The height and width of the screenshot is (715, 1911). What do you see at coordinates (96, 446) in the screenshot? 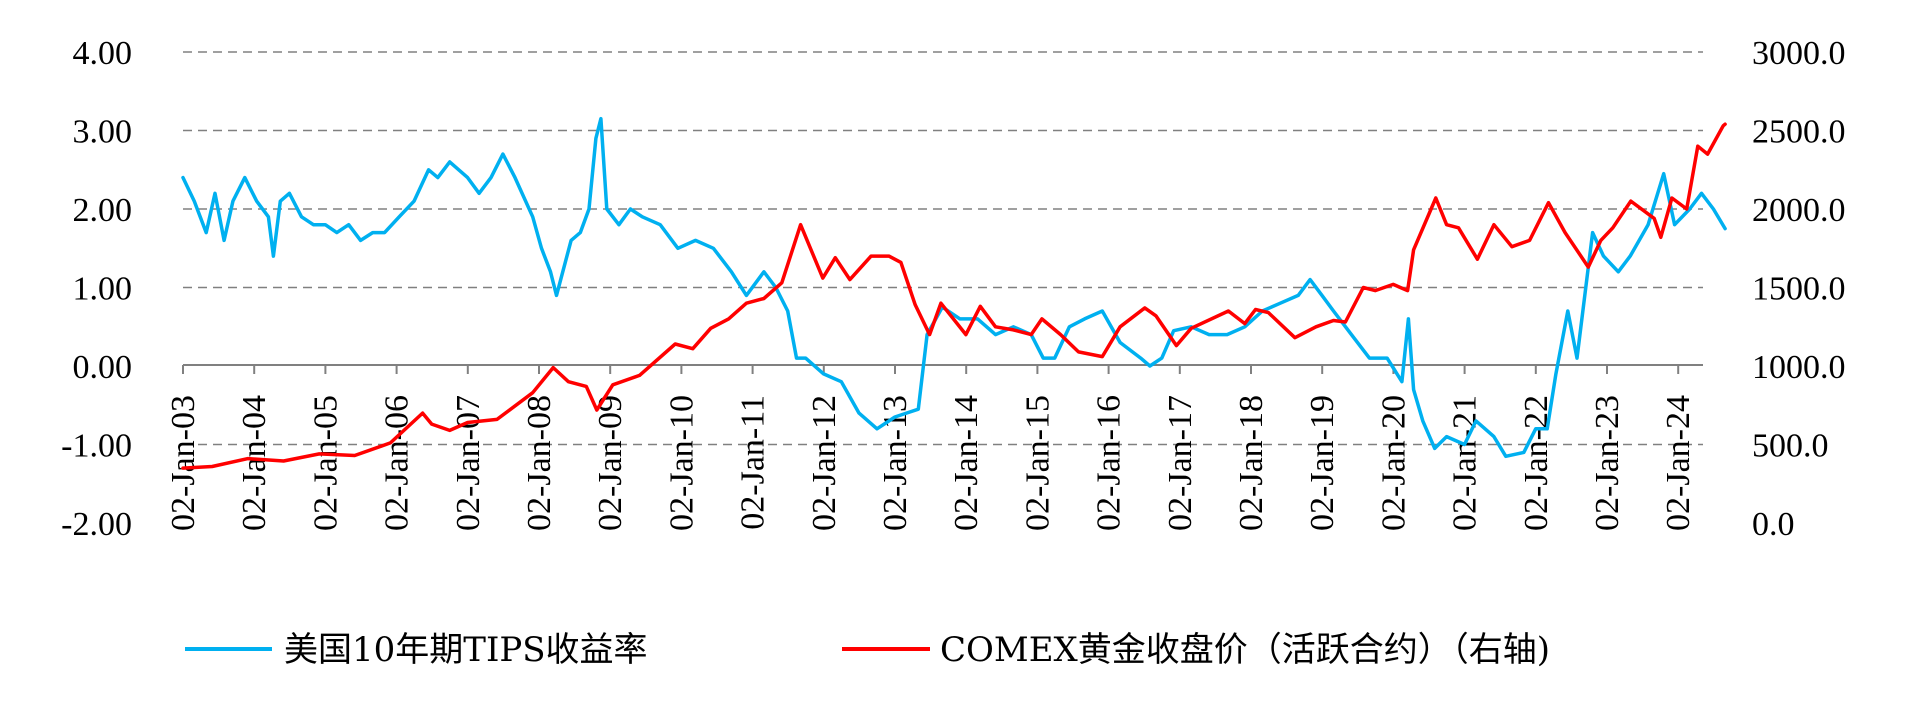
I see `y-left-tick-label: -1.00` at bounding box center [96, 446].